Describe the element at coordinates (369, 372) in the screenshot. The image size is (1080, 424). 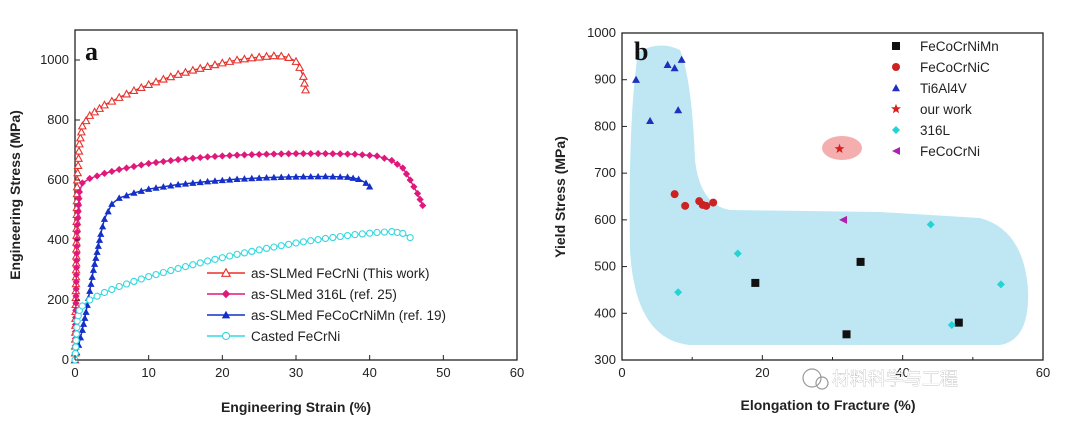
I see `panel-a-x-tick-label: 40` at that location.